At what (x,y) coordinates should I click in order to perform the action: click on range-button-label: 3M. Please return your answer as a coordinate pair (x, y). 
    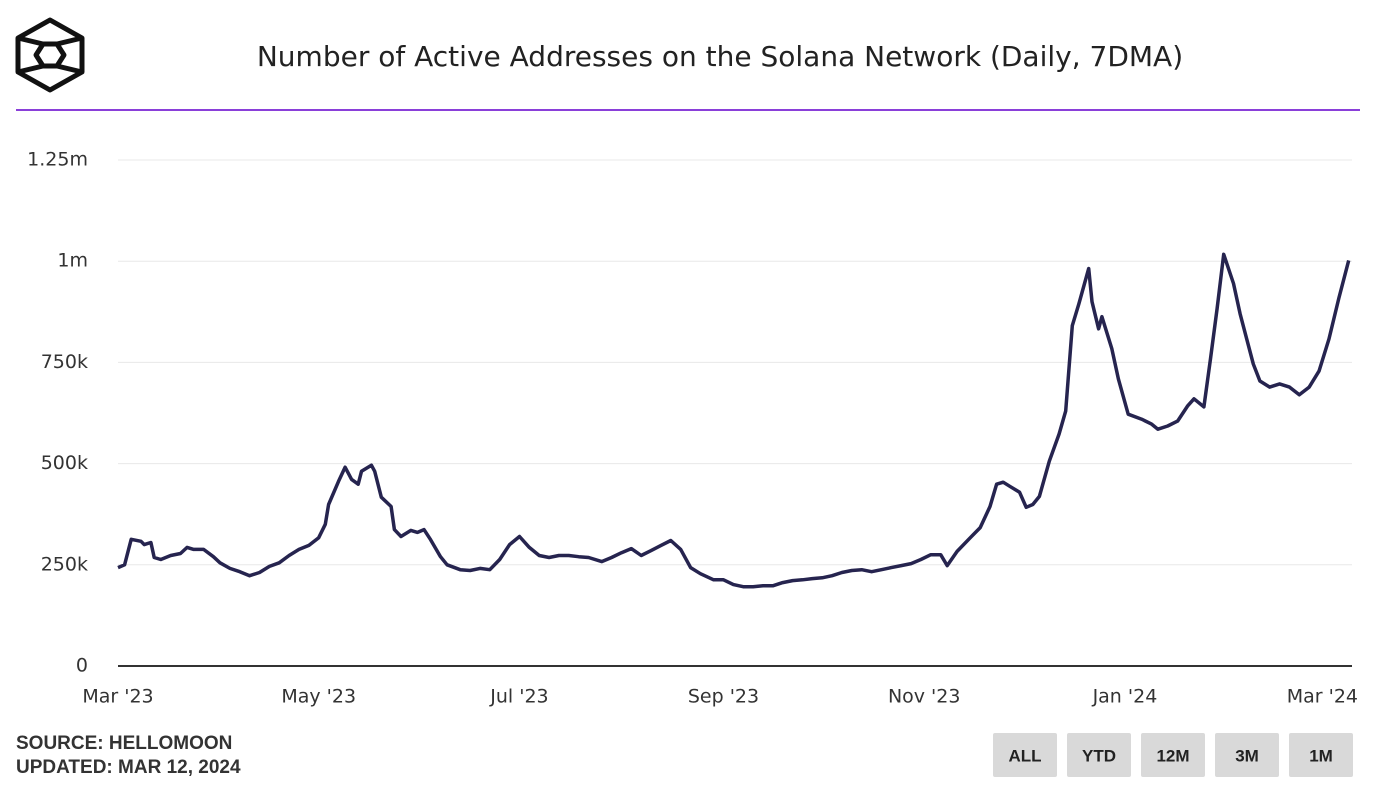
    Looking at the image, I should click on (1247, 755).